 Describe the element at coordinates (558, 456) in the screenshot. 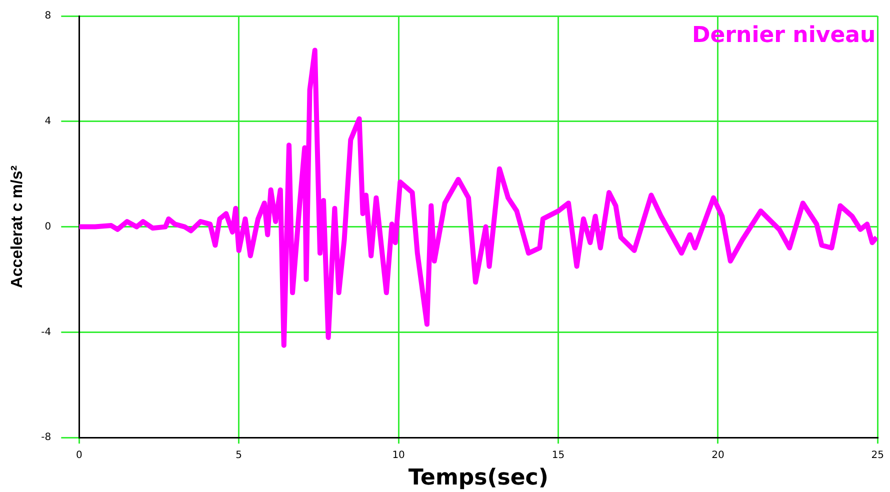

I see `x-tick-label: 15` at that location.